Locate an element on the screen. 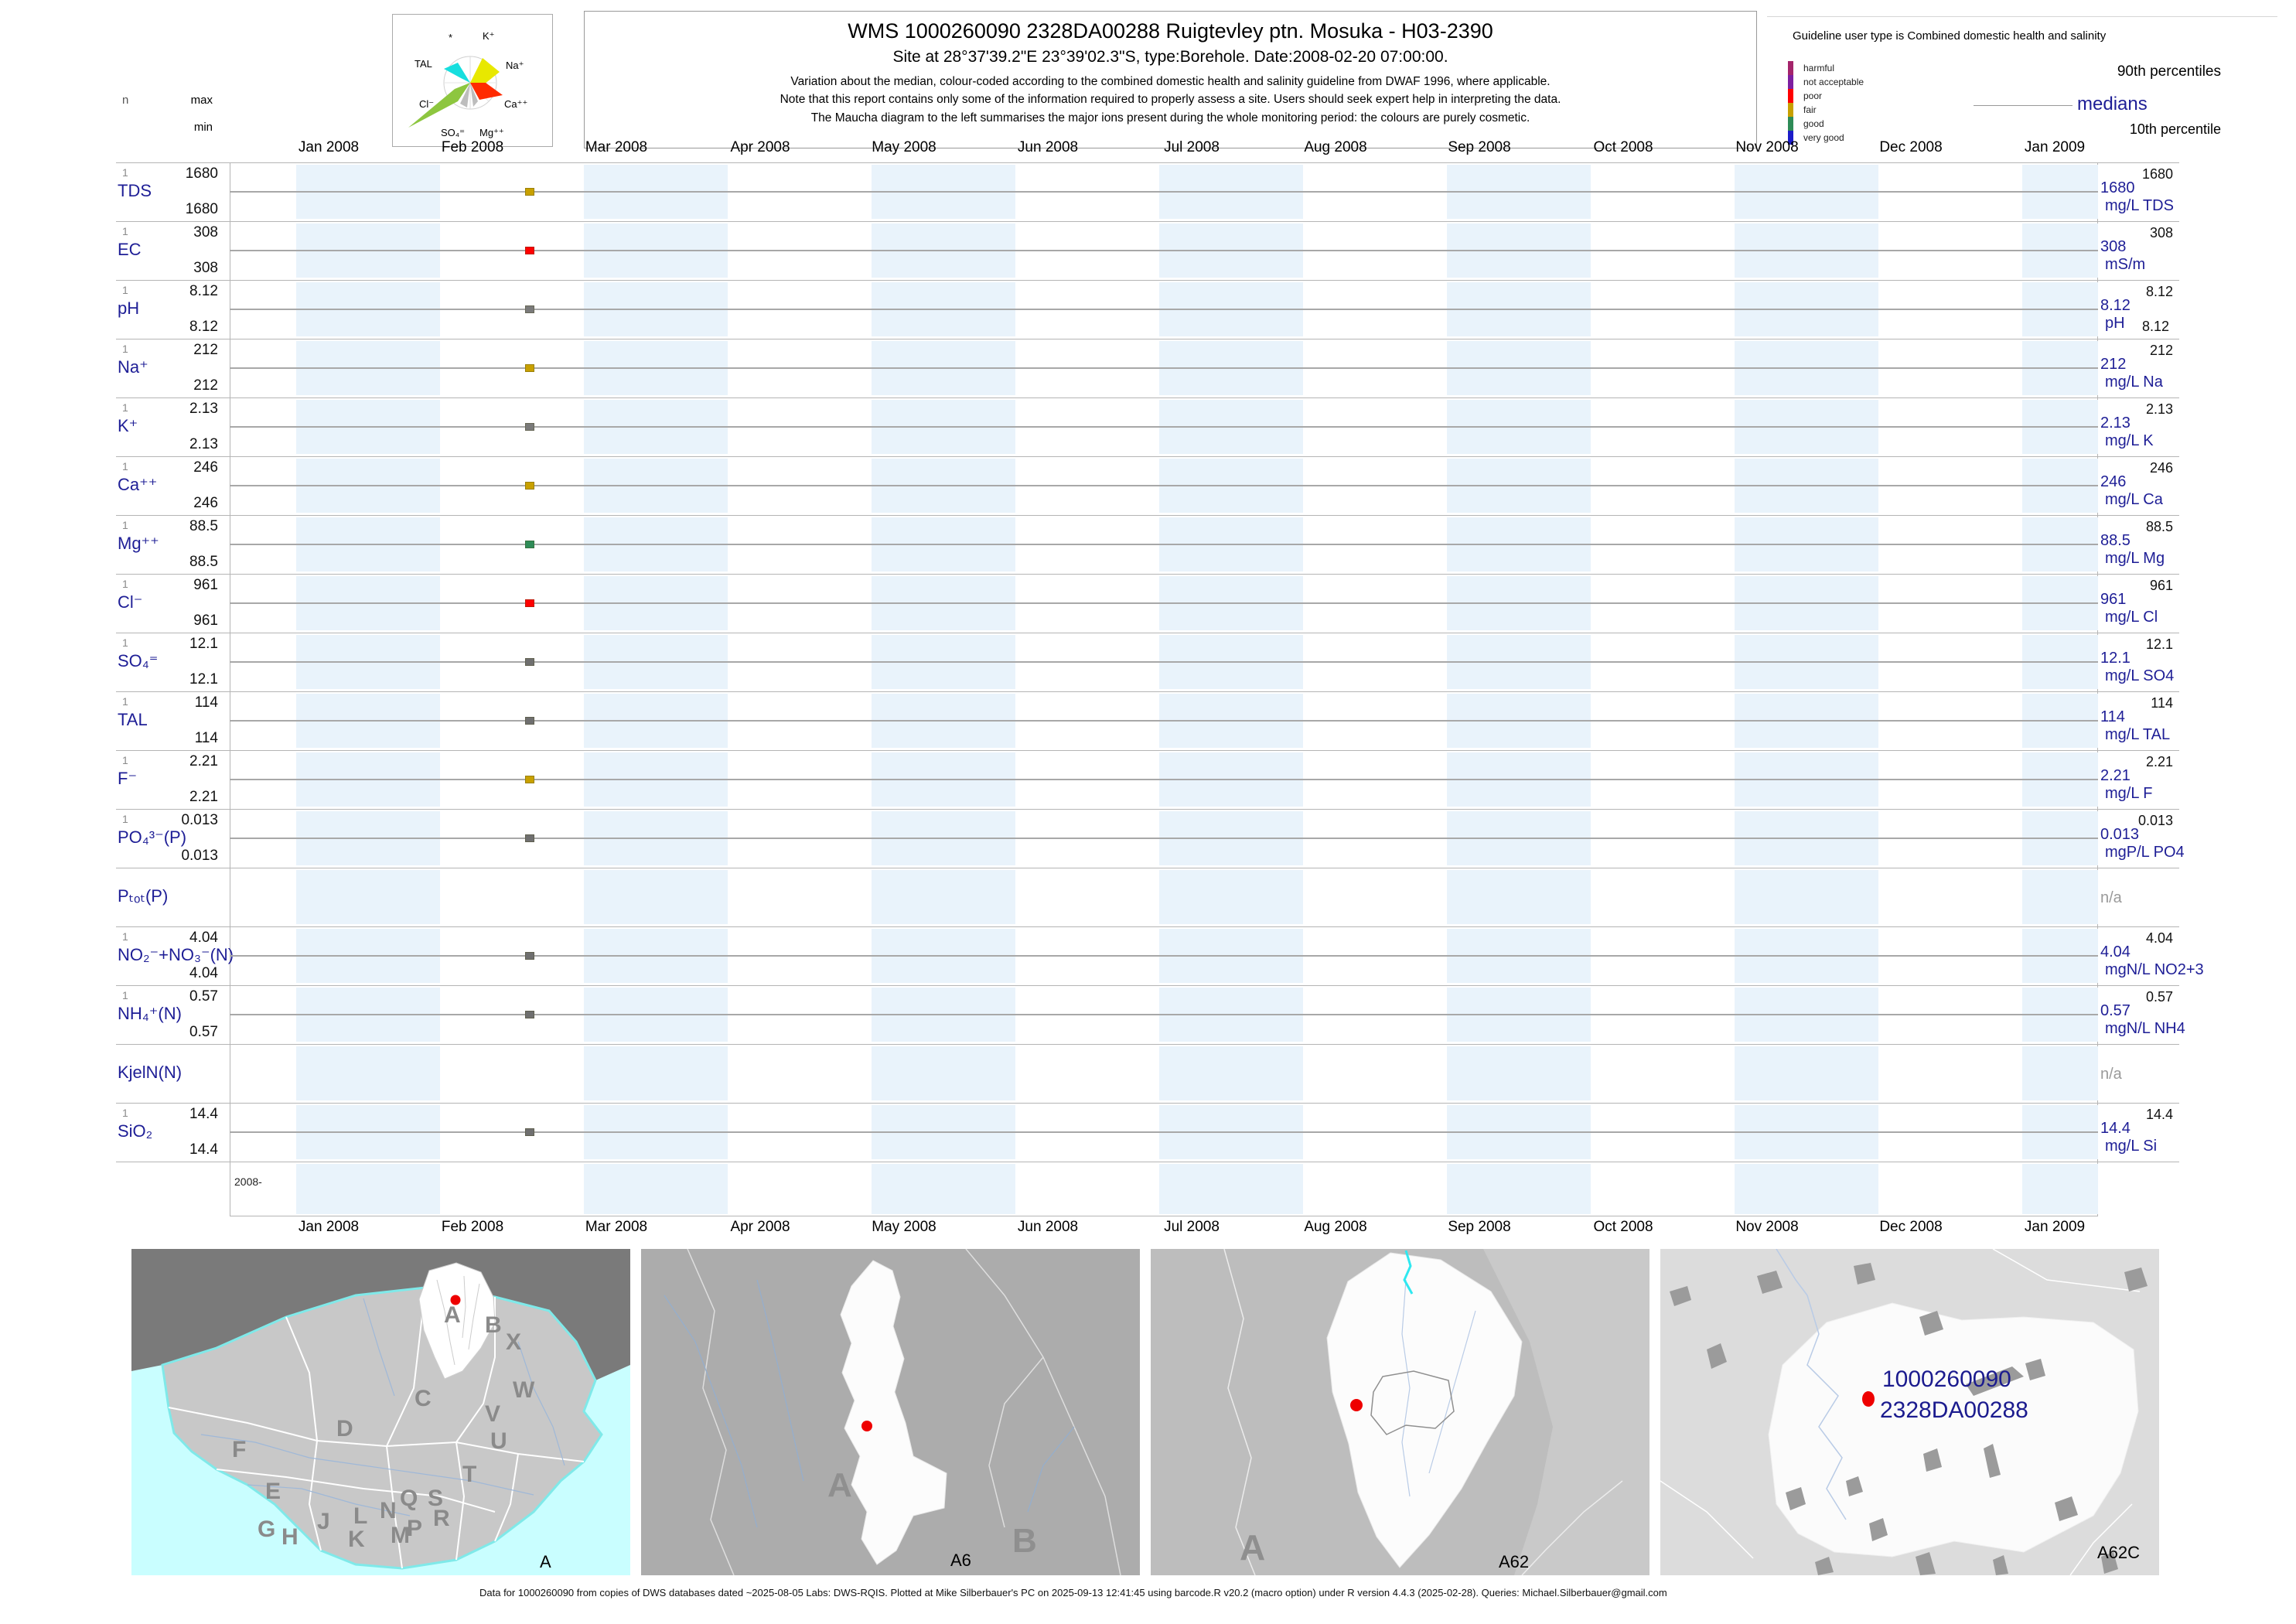 This screenshot has width=2296, height=1624. param-row-15: NH₄⁺(N) 1 0.57 0.57 0.57 0.57 mgN/L NH4 is located at coordinates (1148, 1014).